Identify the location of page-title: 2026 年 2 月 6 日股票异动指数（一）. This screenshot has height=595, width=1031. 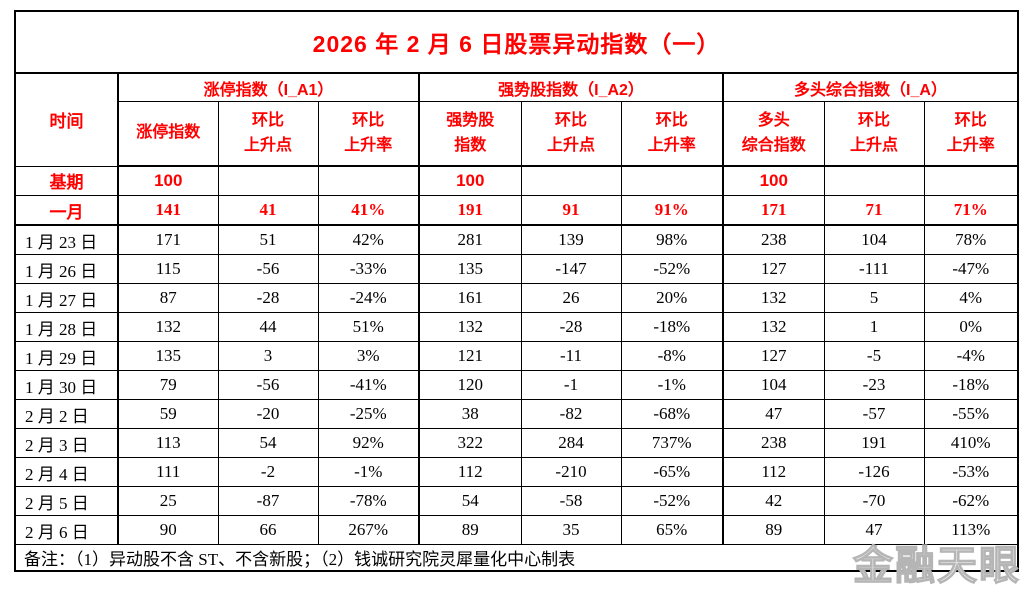
(516, 42).